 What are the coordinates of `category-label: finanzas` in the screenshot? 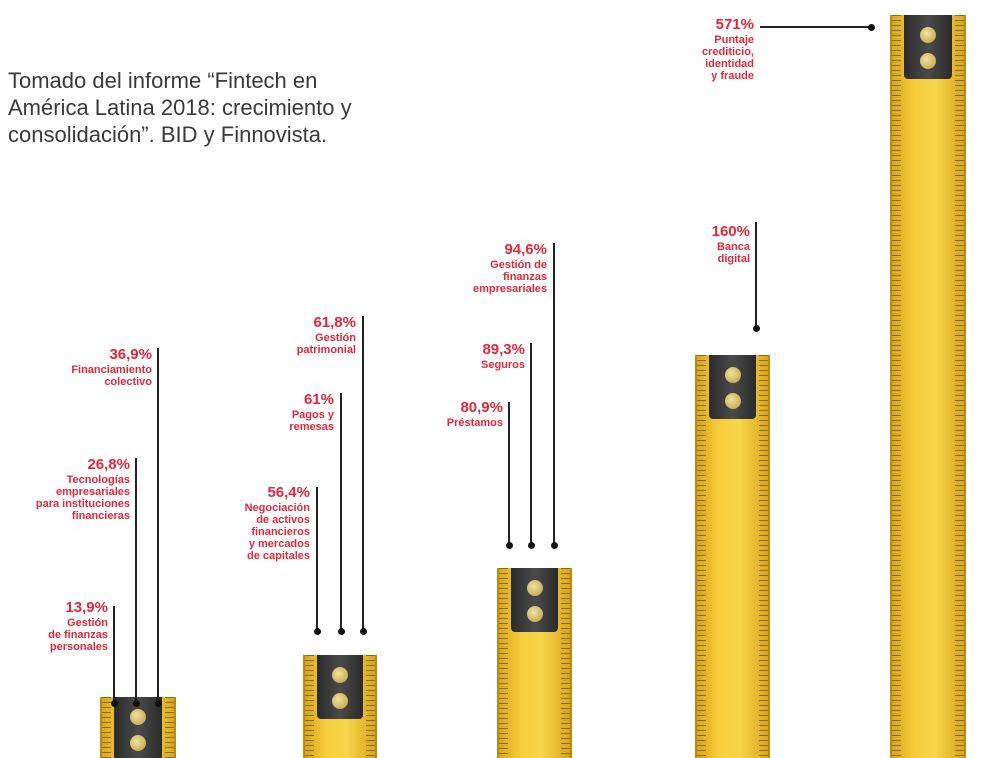 It's located at (524, 277).